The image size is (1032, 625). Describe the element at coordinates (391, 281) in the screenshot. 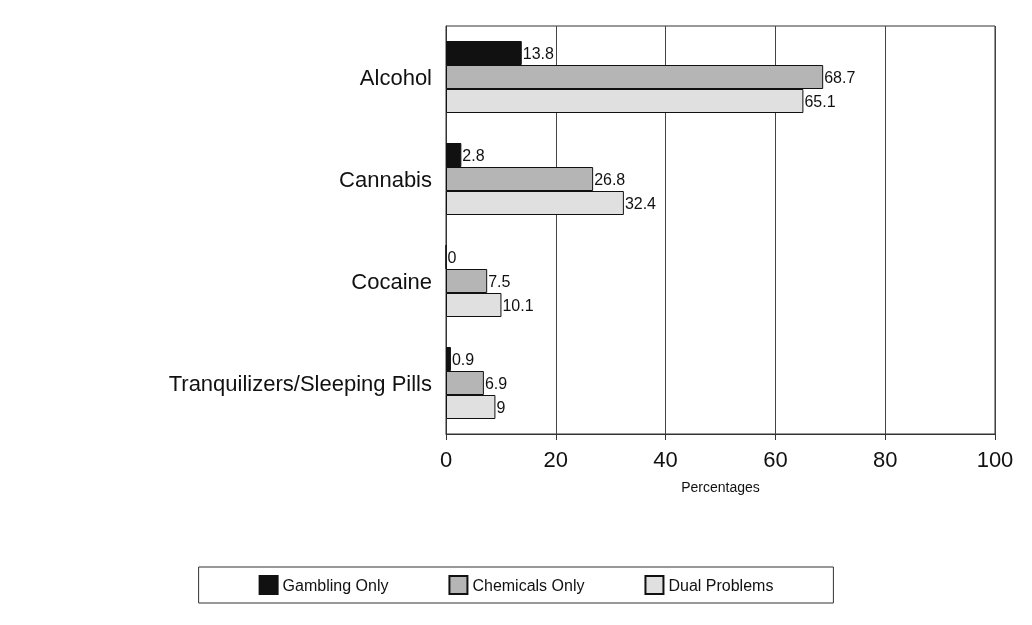

I see `y-tick-label: Cocaine` at that location.